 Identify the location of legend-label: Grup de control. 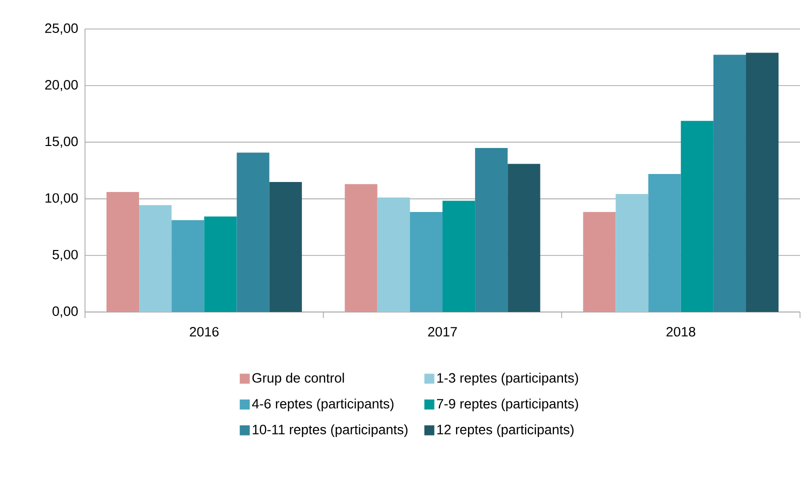
(298, 379).